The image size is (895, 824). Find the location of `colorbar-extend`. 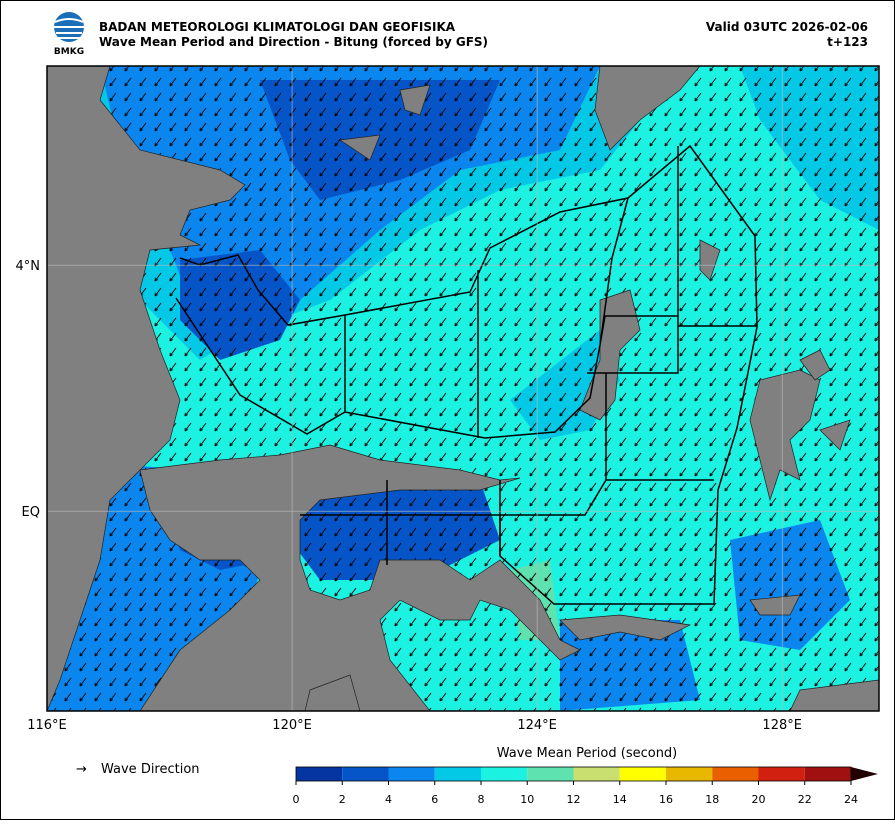

colorbar-extend is located at coordinates (864, 774).